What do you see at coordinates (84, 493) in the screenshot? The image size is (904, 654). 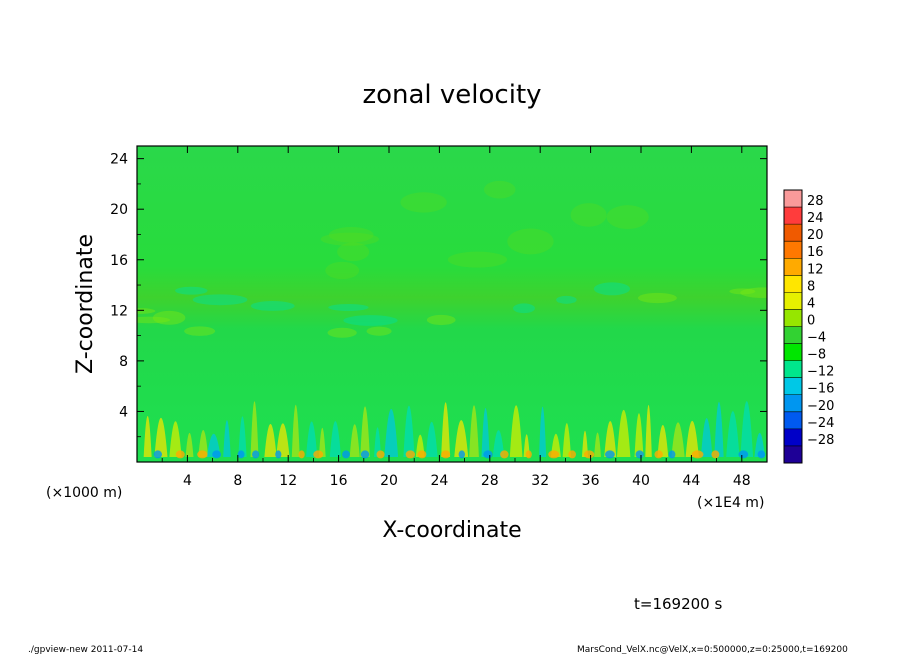 I see `y-unit-label: (×1000 m)` at bounding box center [84, 493].